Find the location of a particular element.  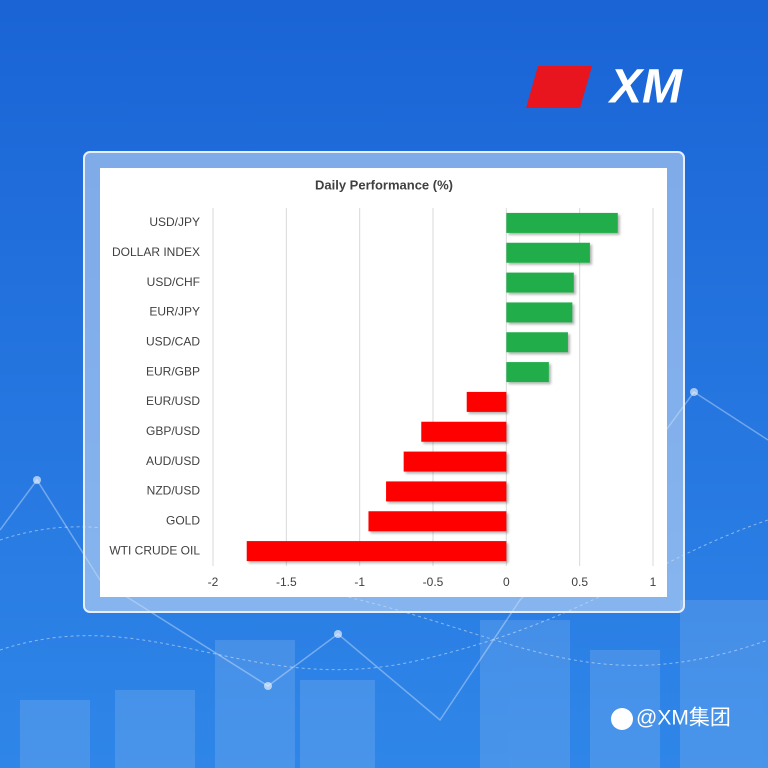

y-tick-label: EUR/GBP is located at coordinates (173, 371).